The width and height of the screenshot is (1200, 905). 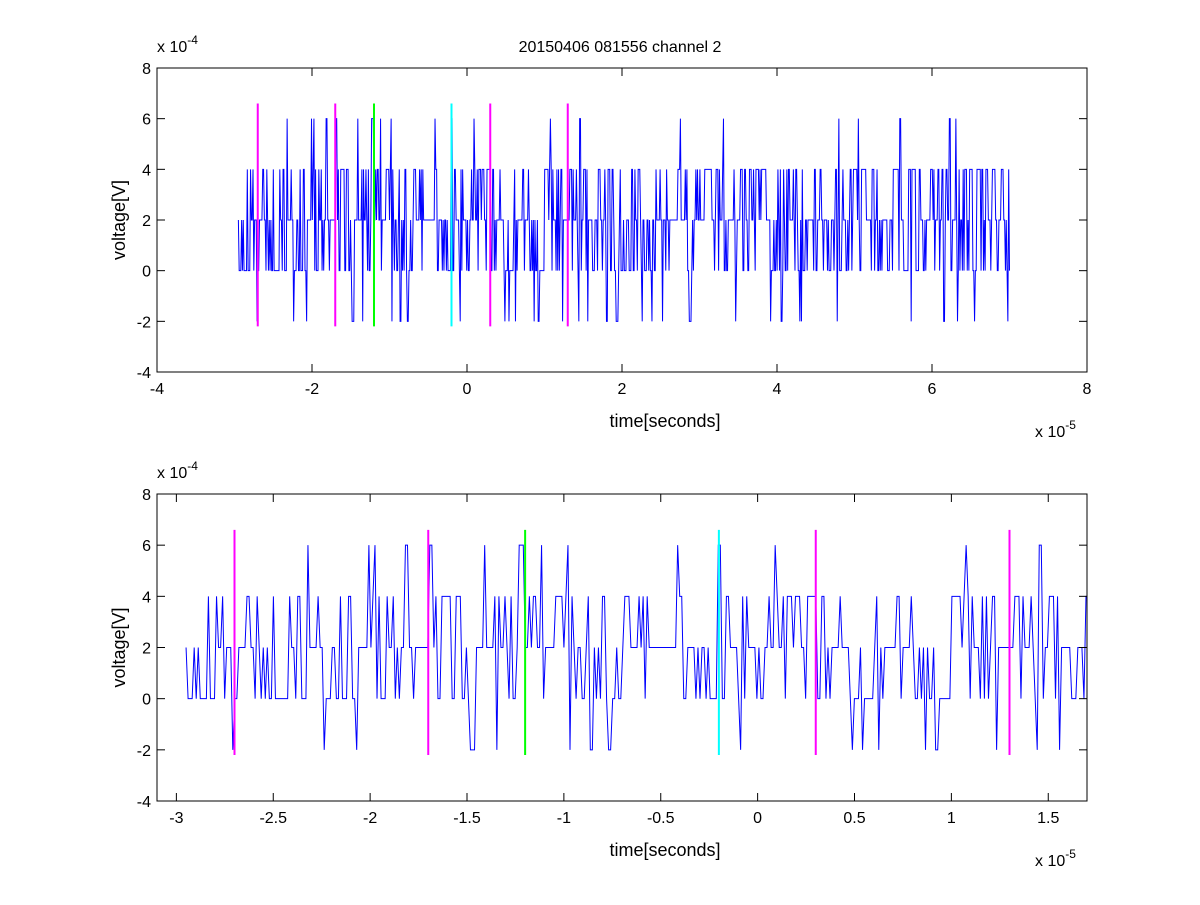 What do you see at coordinates (1048, 818) in the screenshot?
I see `x-tick-label: 1.5` at bounding box center [1048, 818].